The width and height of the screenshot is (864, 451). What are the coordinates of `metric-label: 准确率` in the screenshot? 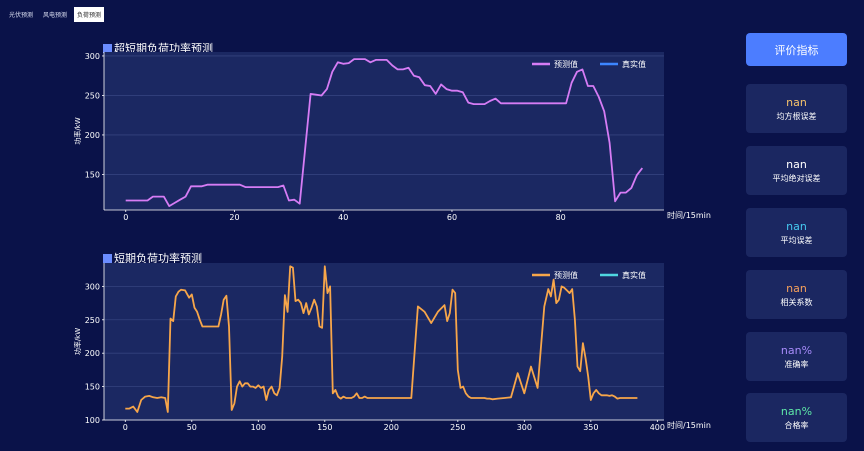 It's located at (796, 364).